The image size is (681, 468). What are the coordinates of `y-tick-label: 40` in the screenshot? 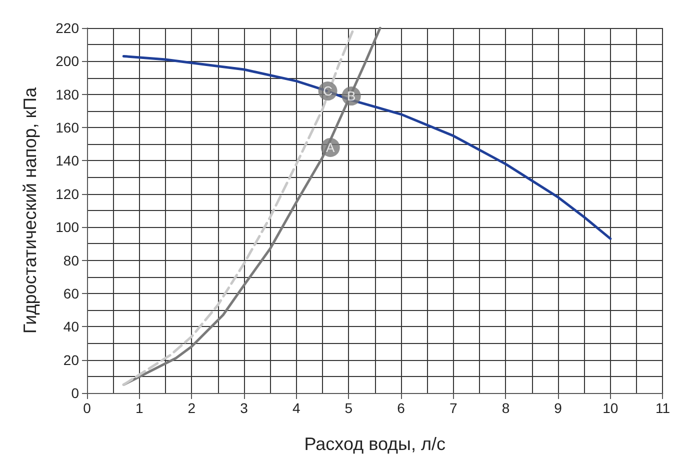 It's located at (71, 326).